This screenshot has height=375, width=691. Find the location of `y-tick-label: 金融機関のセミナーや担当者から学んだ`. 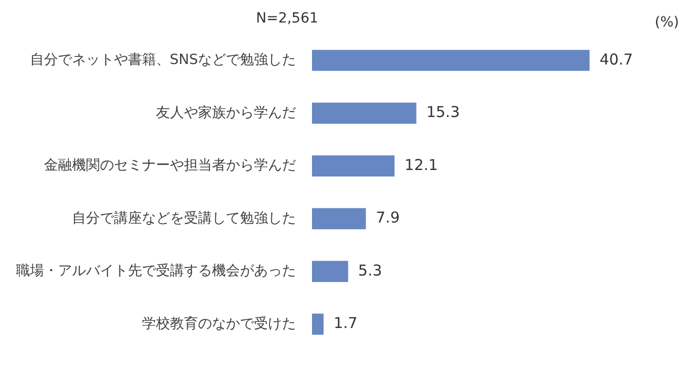

y-tick-label: 金融機関のセミナーや担当者から学んだ is located at coordinates (170, 166).